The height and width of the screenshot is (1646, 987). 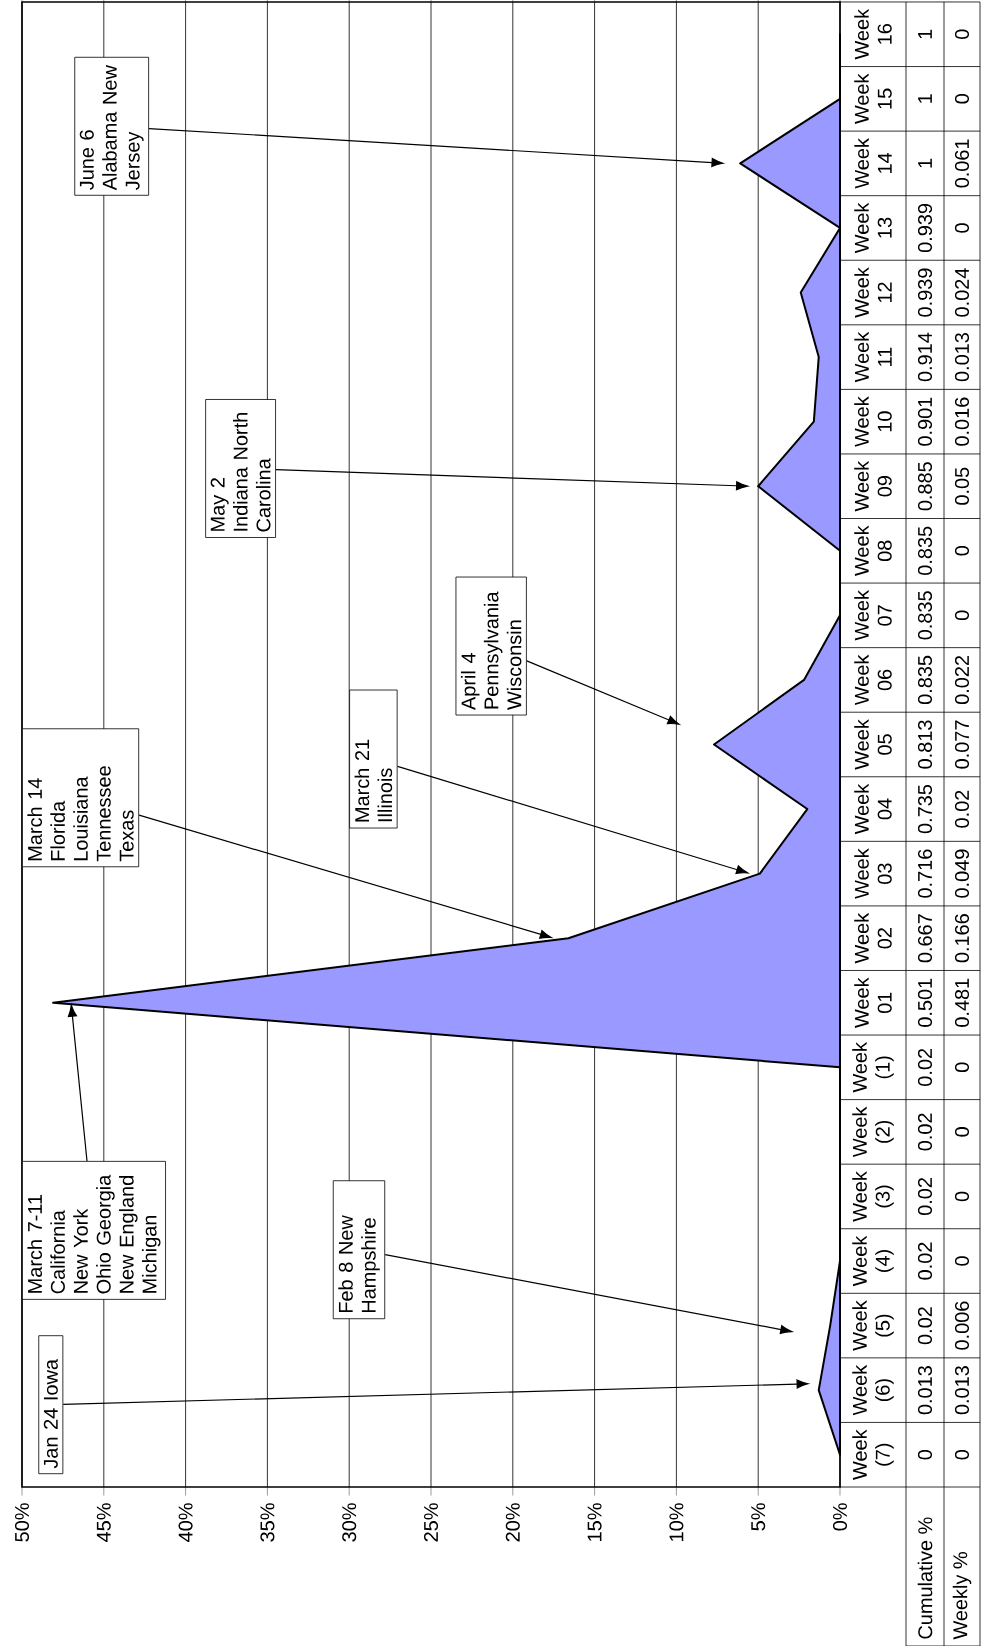 I want to click on text: 0.501, so click(x=925, y=1002).